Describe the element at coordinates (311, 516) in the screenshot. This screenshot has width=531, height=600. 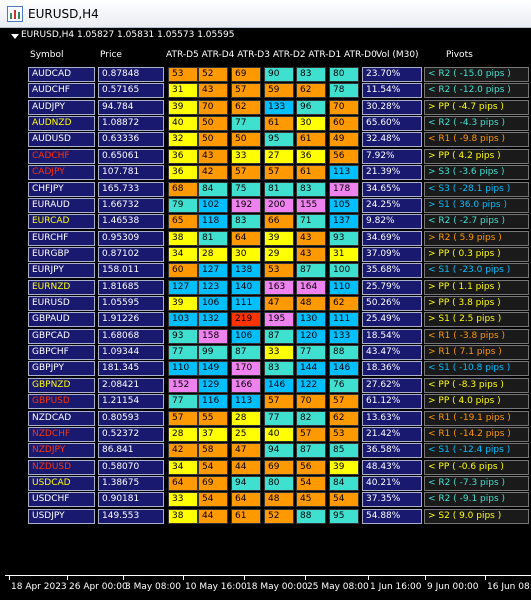
I see `atr-cell: 88` at that location.